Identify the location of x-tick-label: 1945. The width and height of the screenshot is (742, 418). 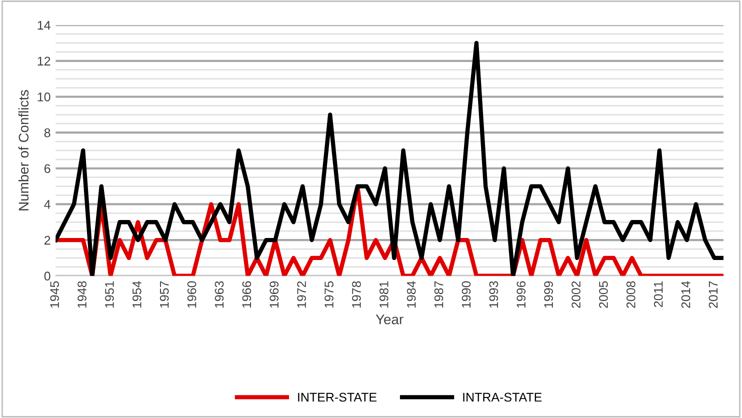
(55, 294).